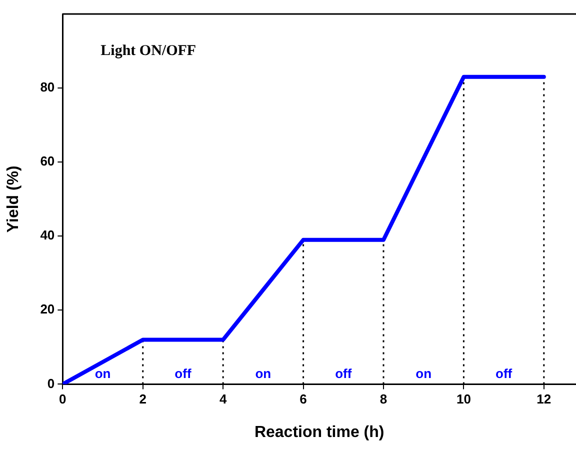  What do you see at coordinates (384, 399) in the screenshot?
I see `x-tick-label: 8` at bounding box center [384, 399].